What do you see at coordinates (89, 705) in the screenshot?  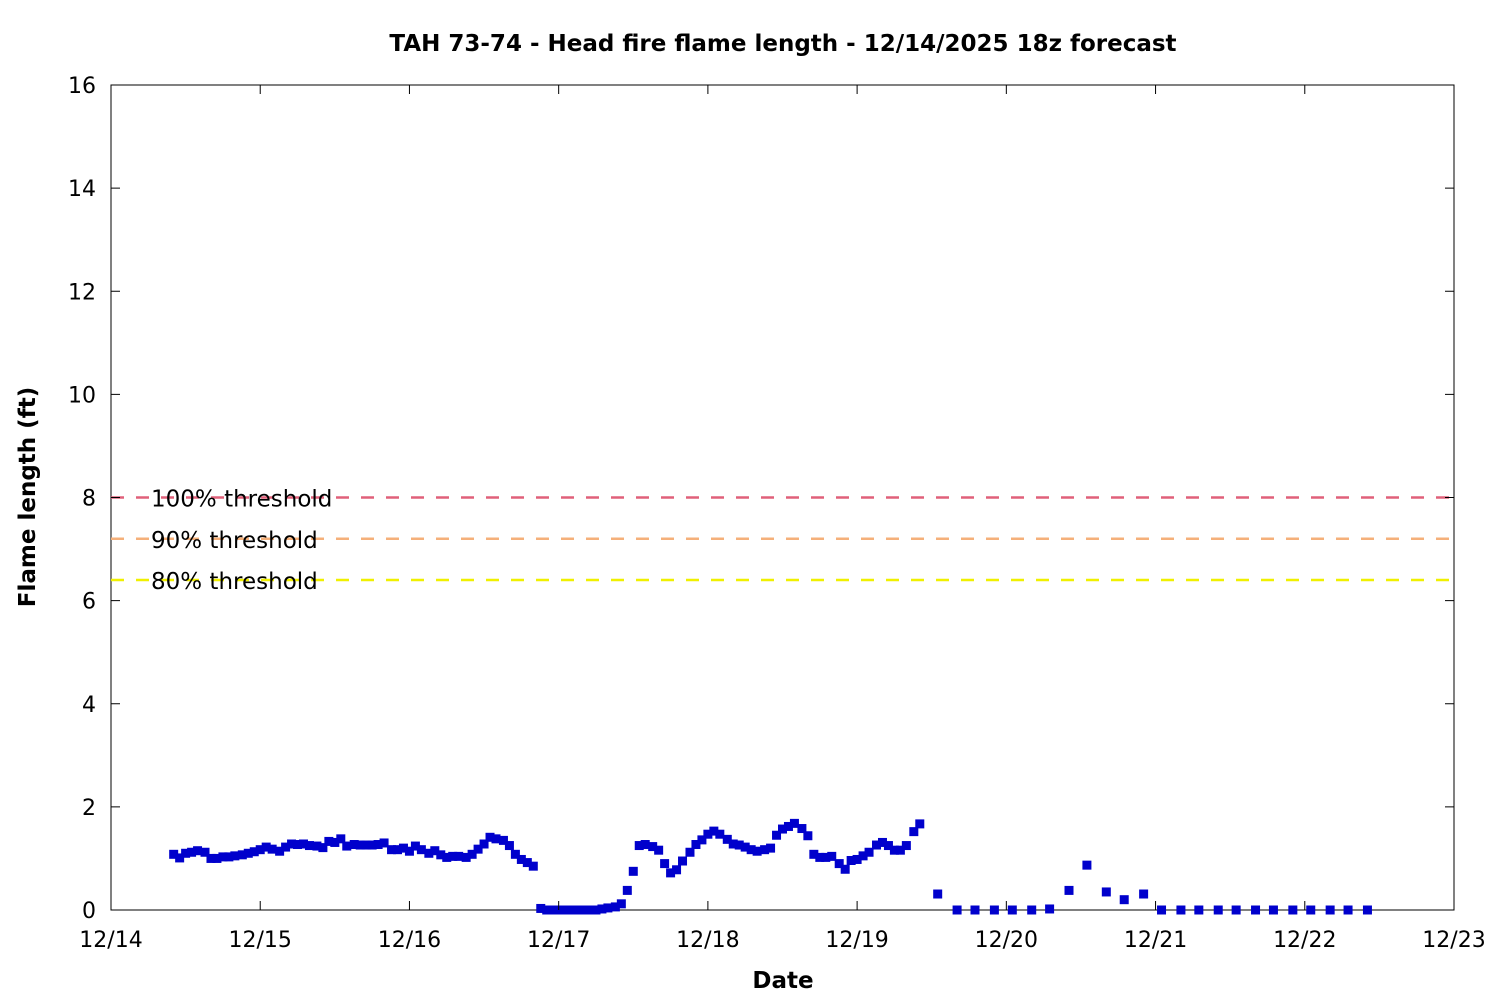 I see `y-tick-label: 4` at bounding box center [89, 705].